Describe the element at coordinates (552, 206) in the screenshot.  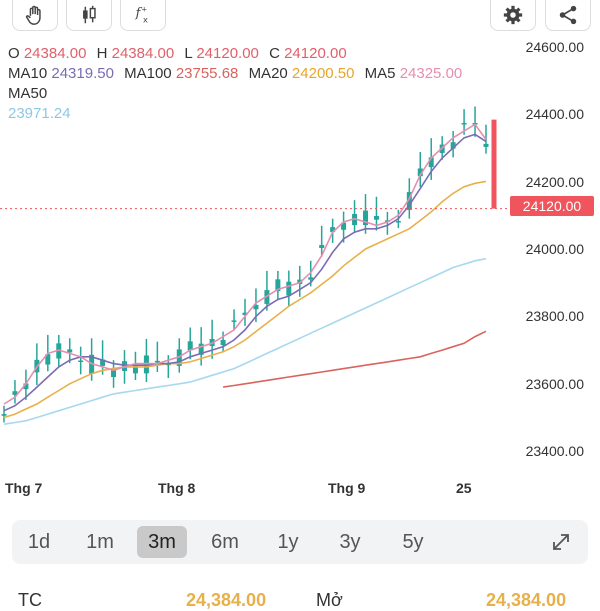
I see `current-price-badge: 24120.00` at that location.